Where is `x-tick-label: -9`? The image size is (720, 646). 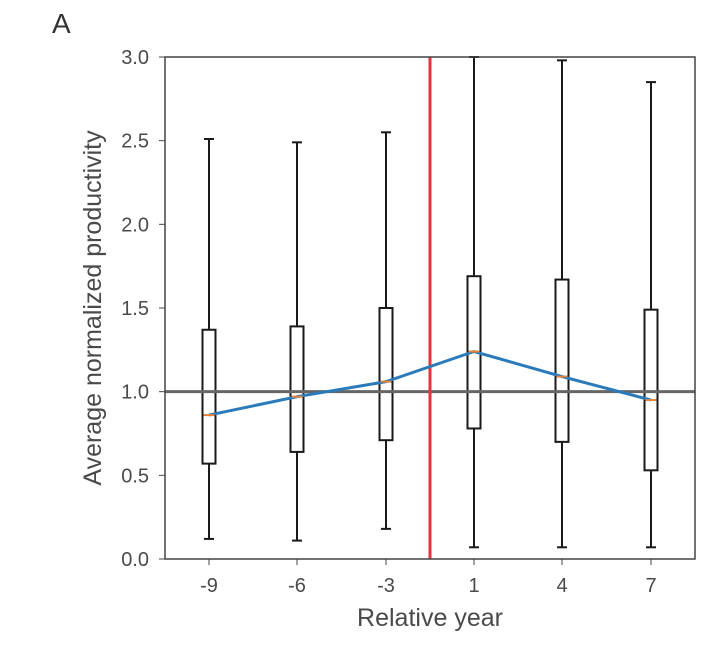 x-tick-label: -9 is located at coordinates (209, 586).